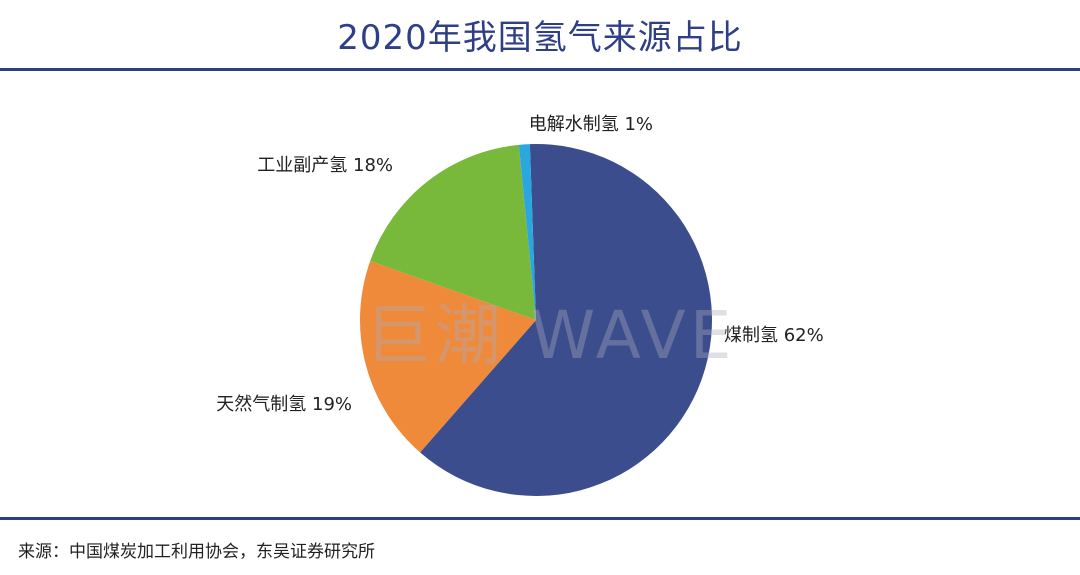 The height and width of the screenshot is (575, 1080). What do you see at coordinates (550, 335) in the screenshot?
I see `watermark: 巨潮 WAVE` at bounding box center [550, 335].